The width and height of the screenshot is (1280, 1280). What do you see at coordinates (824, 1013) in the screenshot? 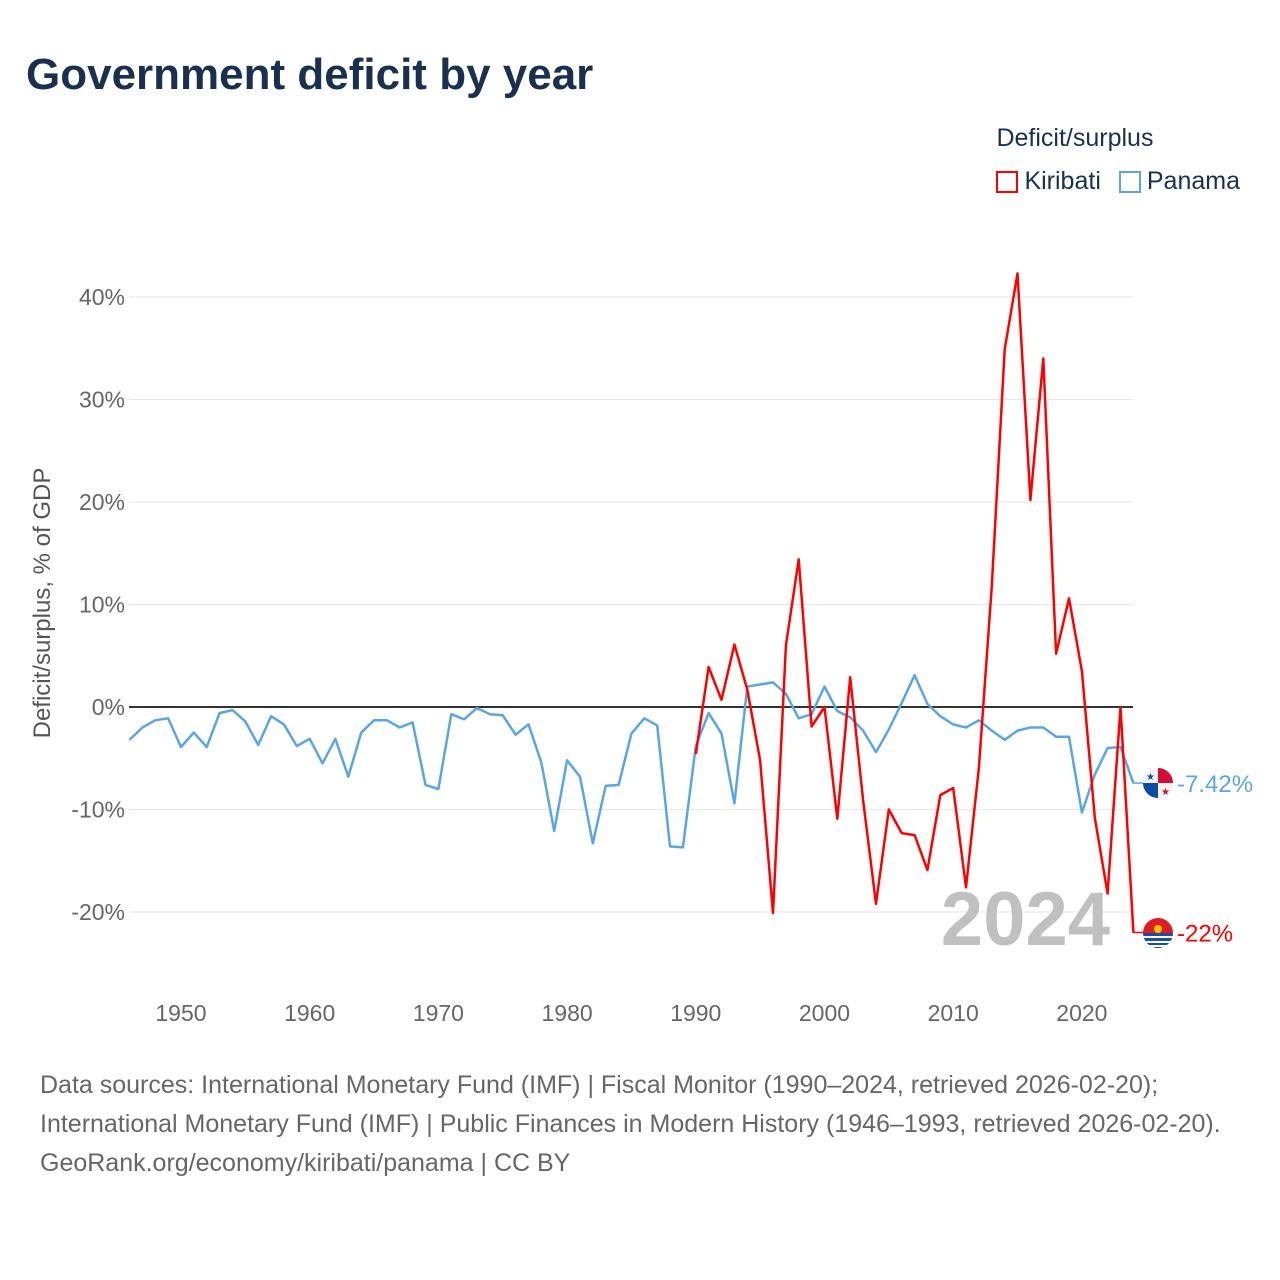
I see `x-tick-label: 2000` at bounding box center [824, 1013].